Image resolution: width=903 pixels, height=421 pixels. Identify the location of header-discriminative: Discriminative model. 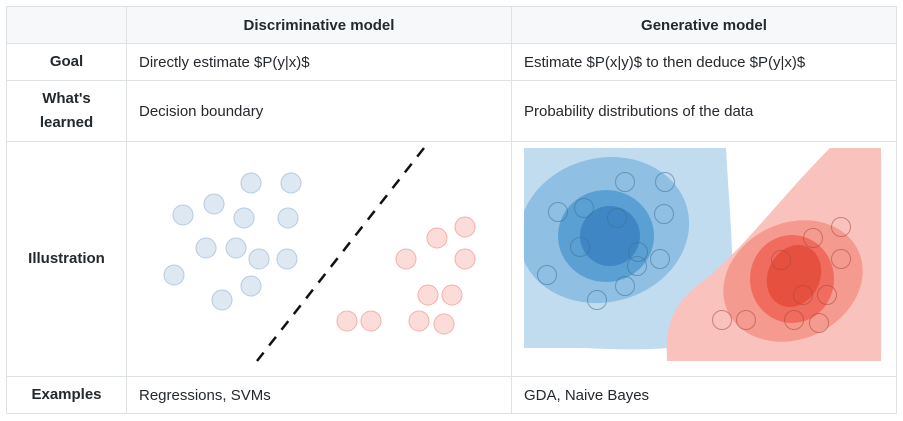
(319, 25).